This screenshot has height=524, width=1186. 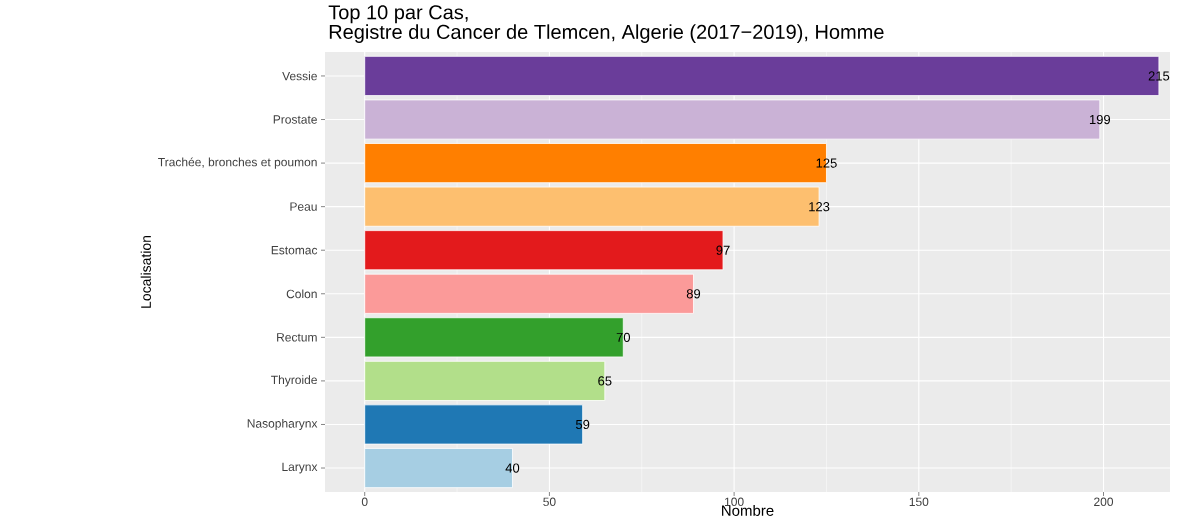 What do you see at coordinates (1159, 76) in the screenshot?
I see `data-label: 215` at bounding box center [1159, 76].